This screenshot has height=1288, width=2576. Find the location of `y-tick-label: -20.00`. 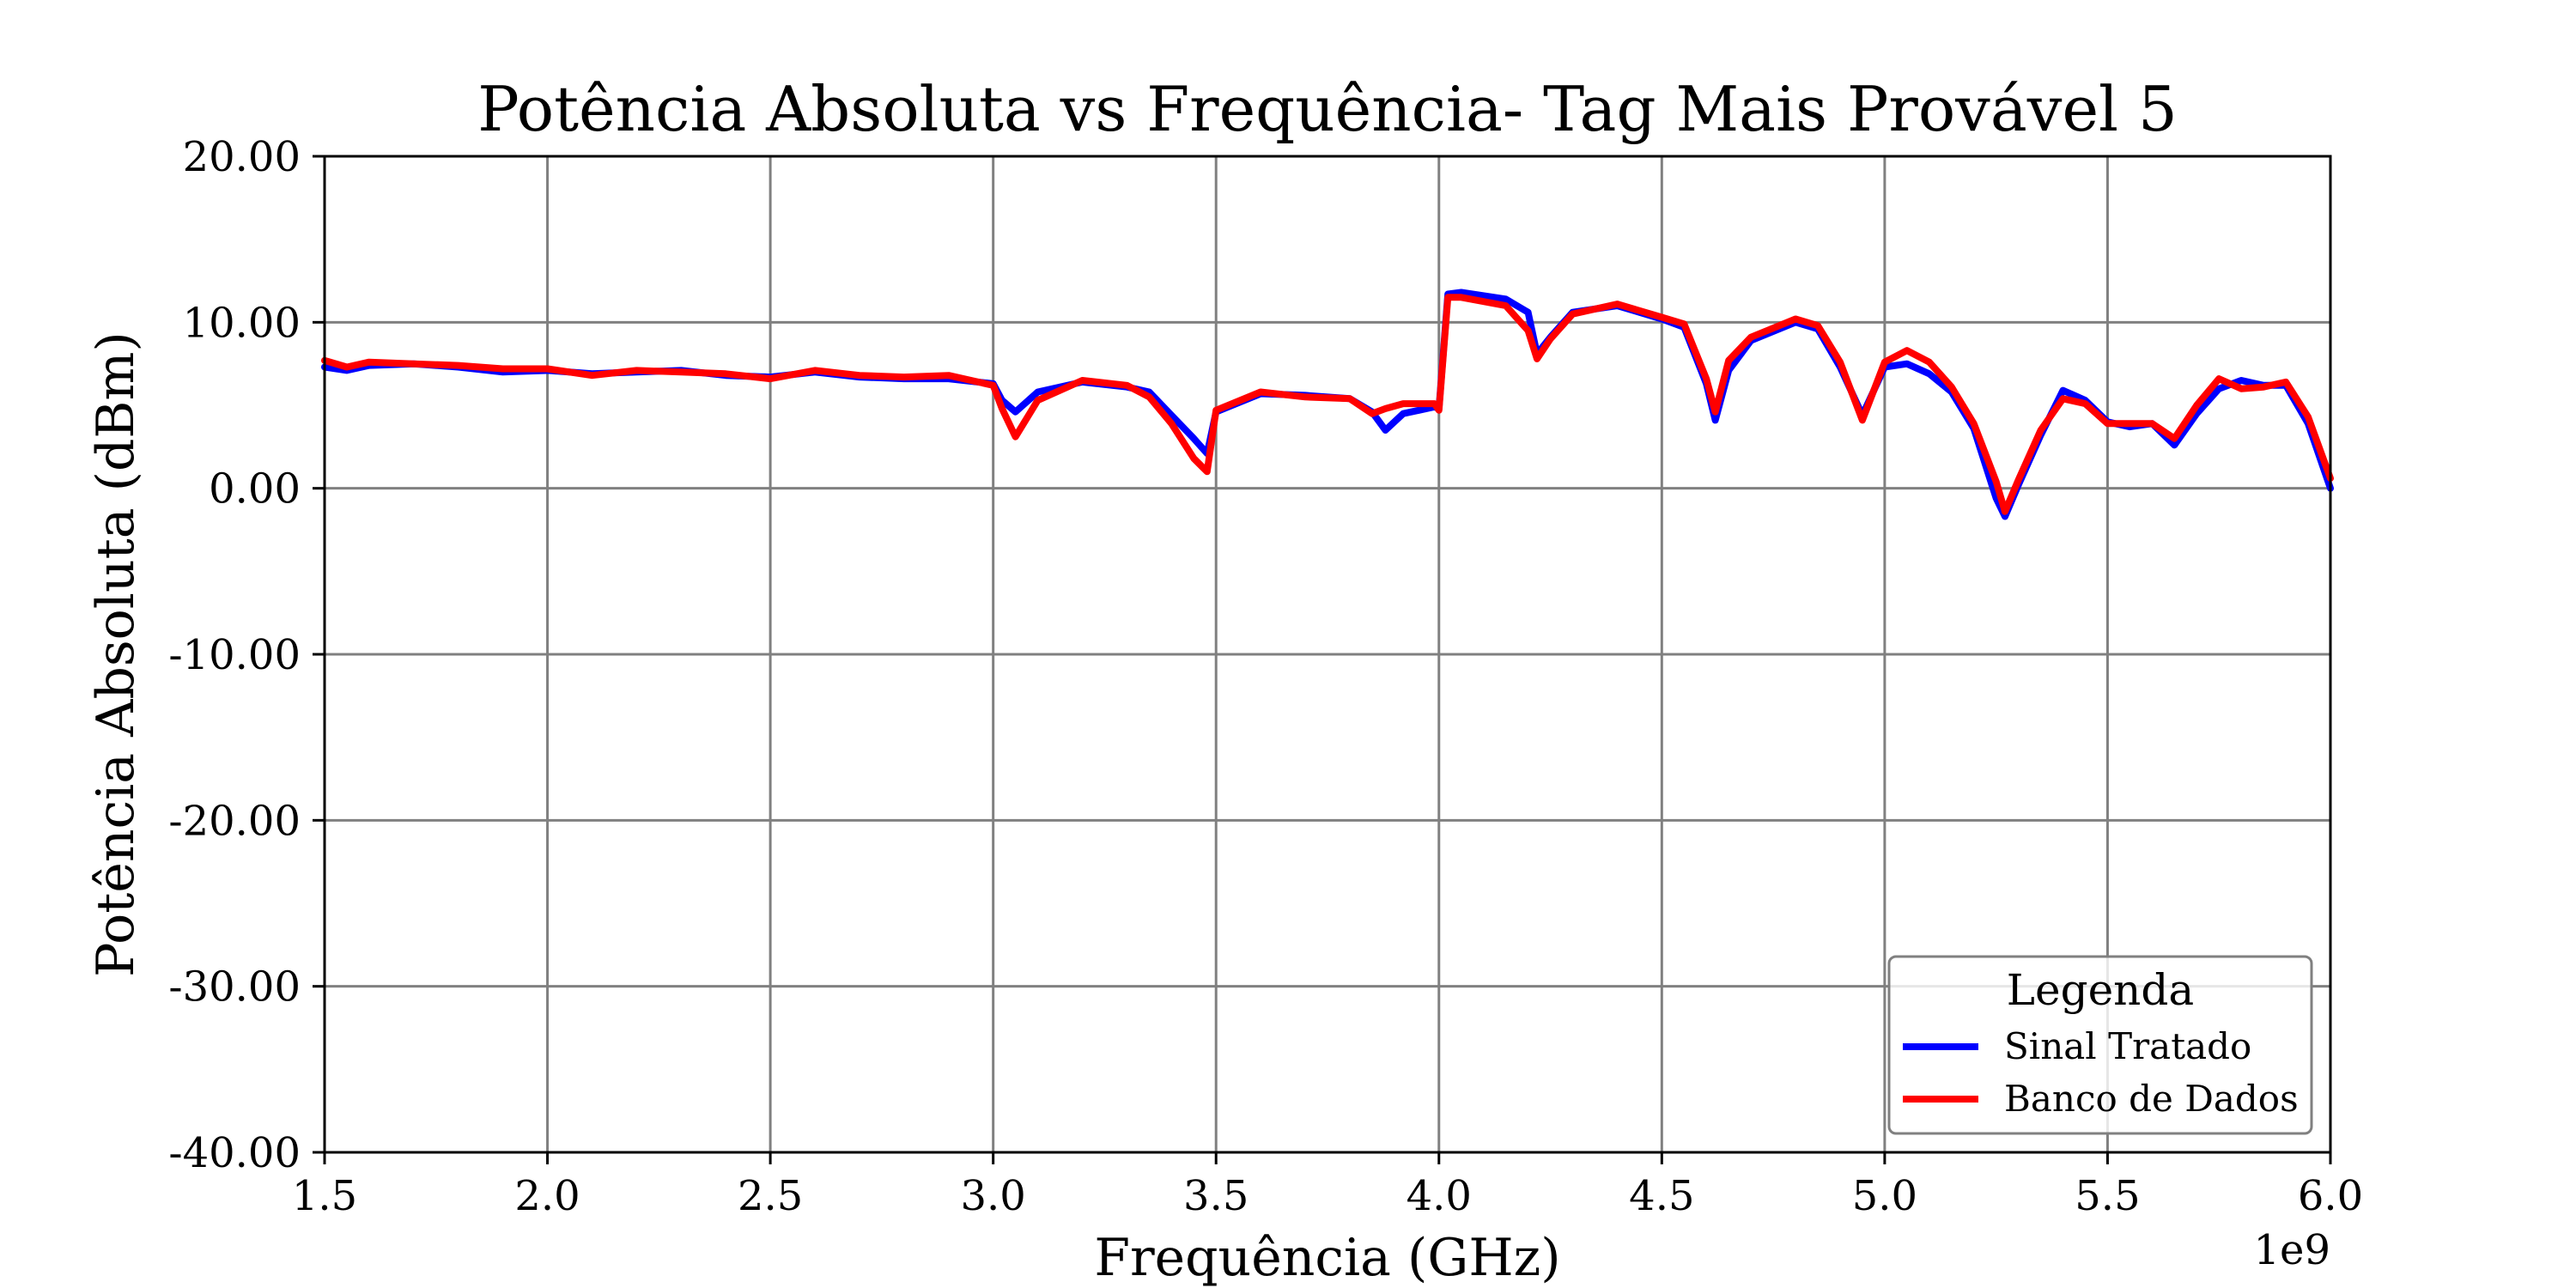

y-tick-label: -20.00 is located at coordinates (234, 821).